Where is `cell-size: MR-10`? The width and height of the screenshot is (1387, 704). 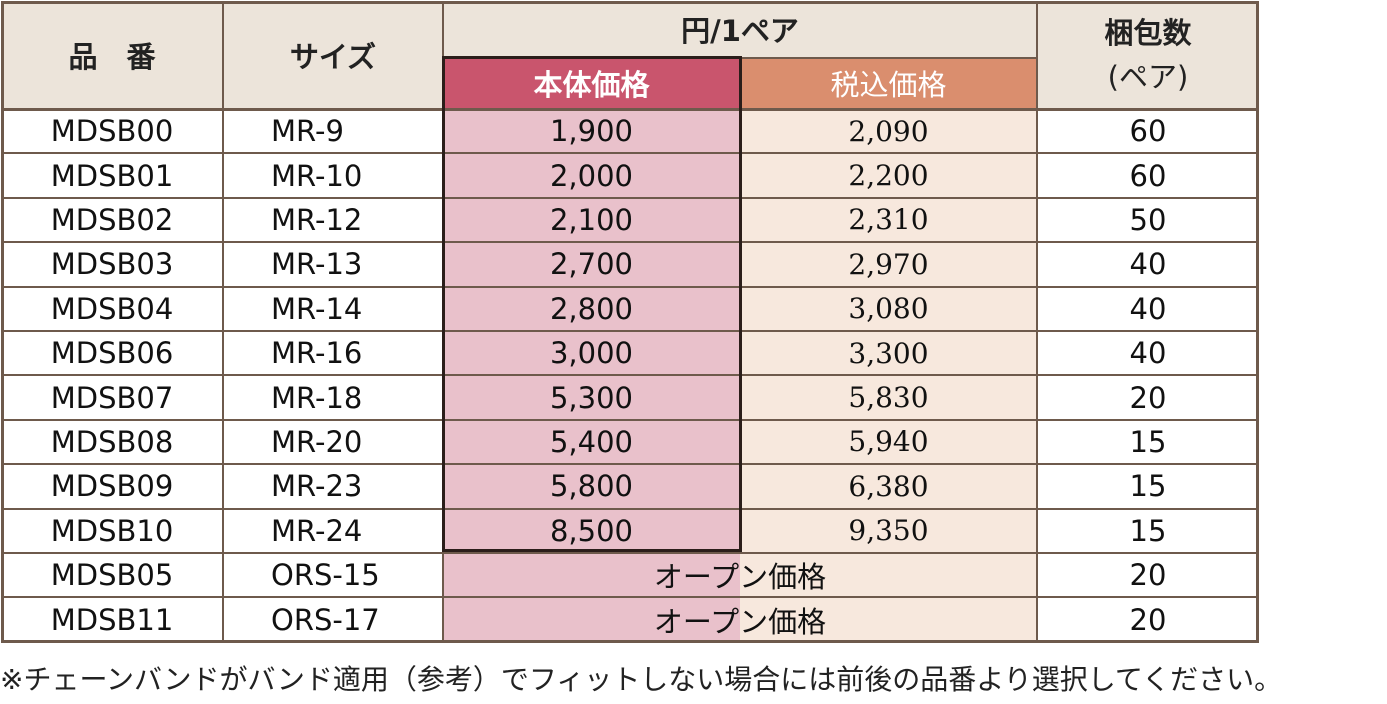 cell-size: MR-10 is located at coordinates (317, 175).